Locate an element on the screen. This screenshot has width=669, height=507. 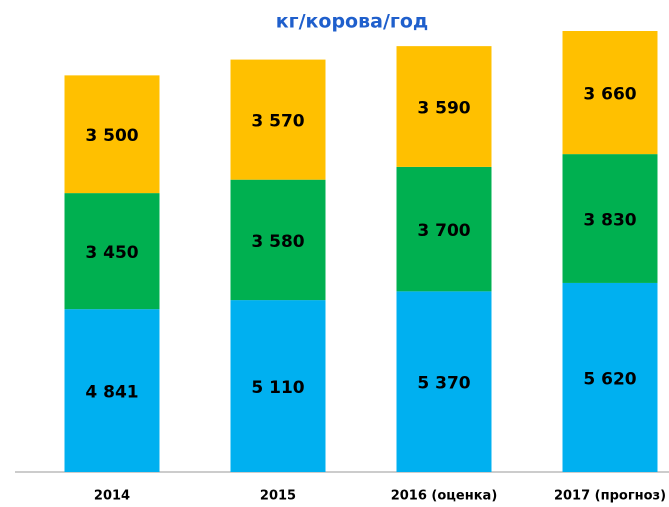
value-label: 3 580 is located at coordinates (277, 242).